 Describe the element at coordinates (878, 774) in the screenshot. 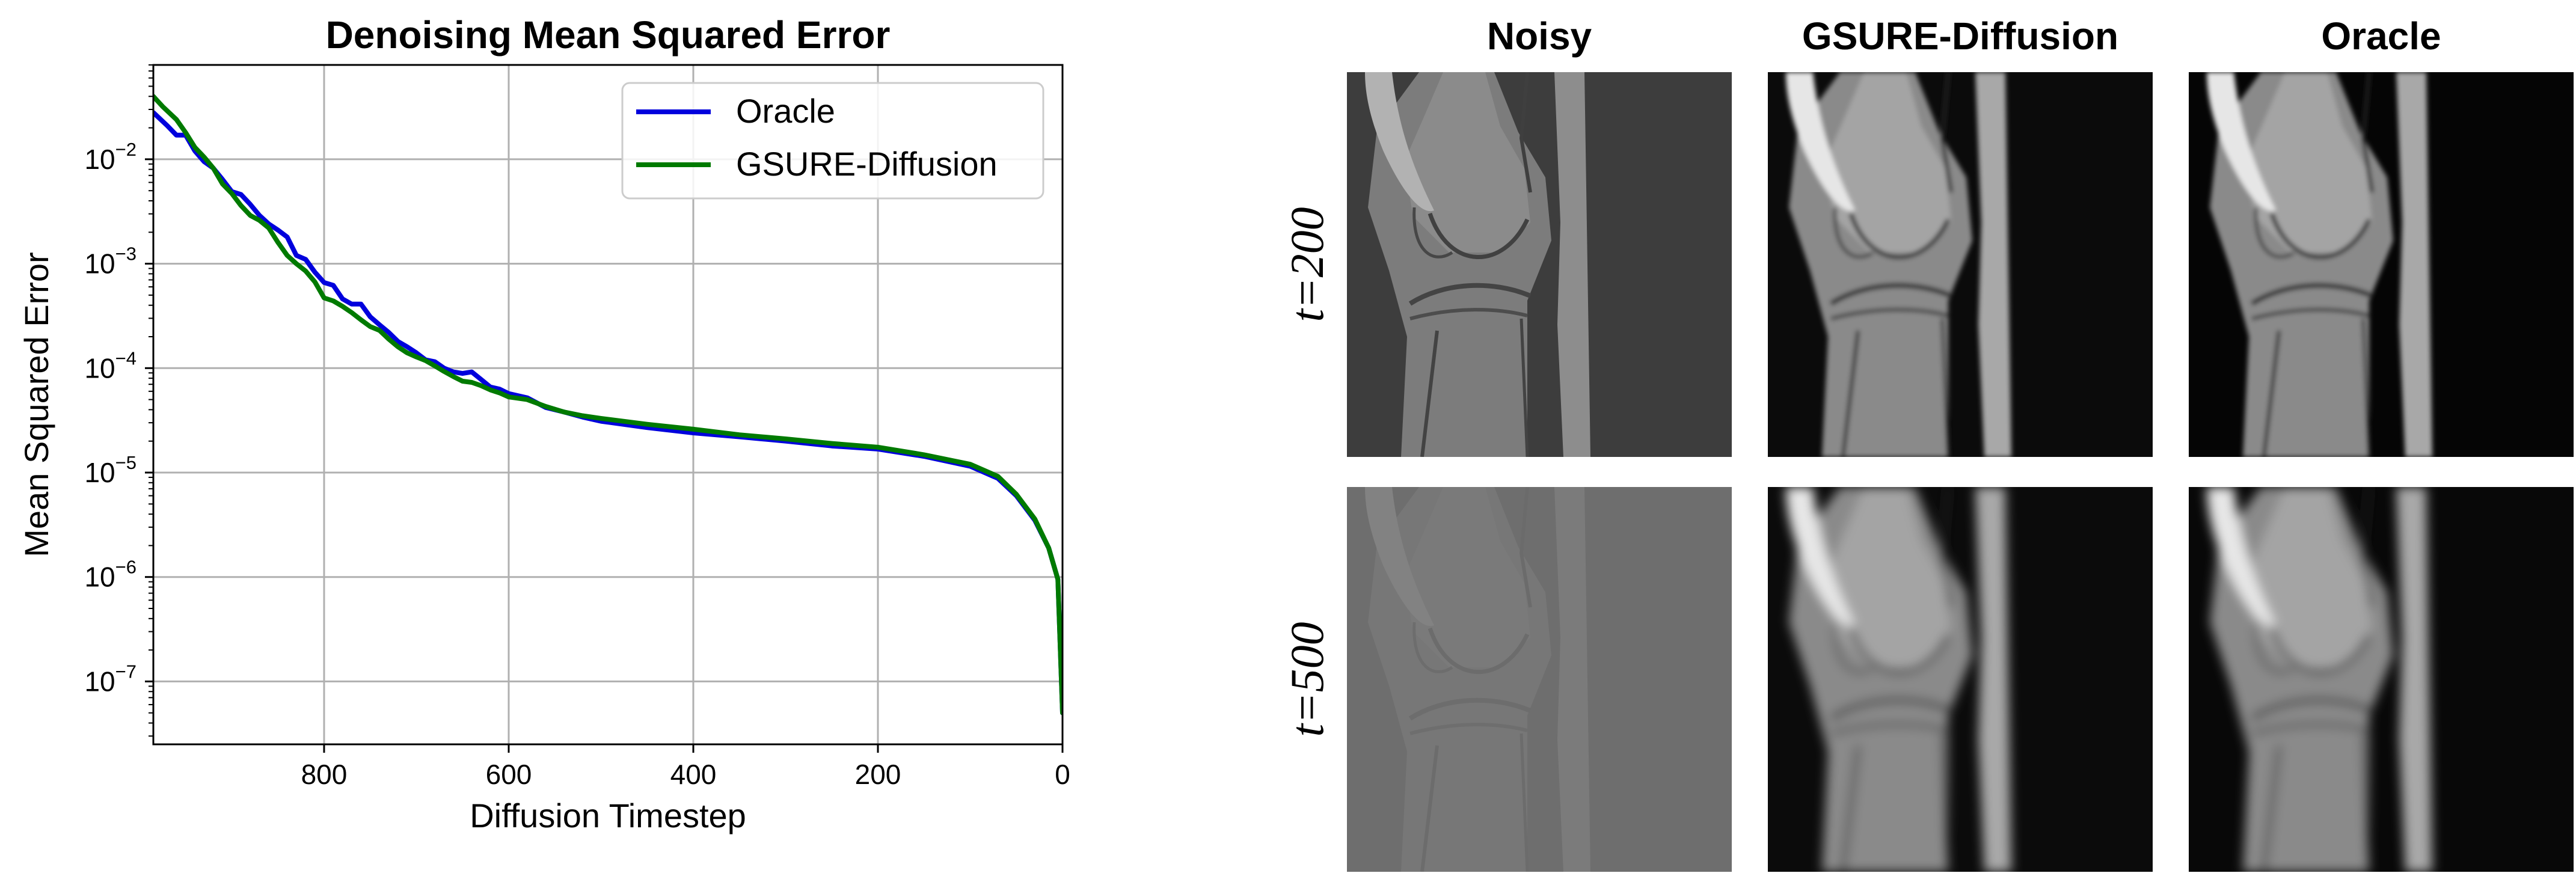

I see `x-tick-label: 200` at that location.